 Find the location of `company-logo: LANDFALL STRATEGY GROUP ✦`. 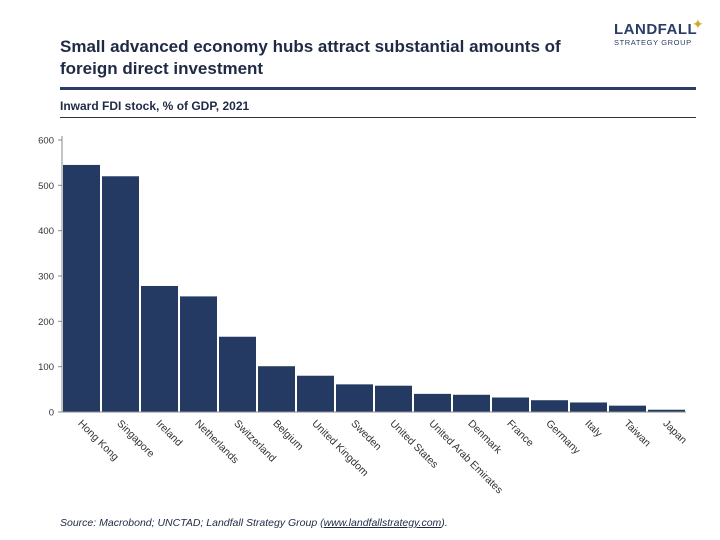

company-logo: LANDFALL STRATEGY GROUP ✦ is located at coordinates (659, 32).